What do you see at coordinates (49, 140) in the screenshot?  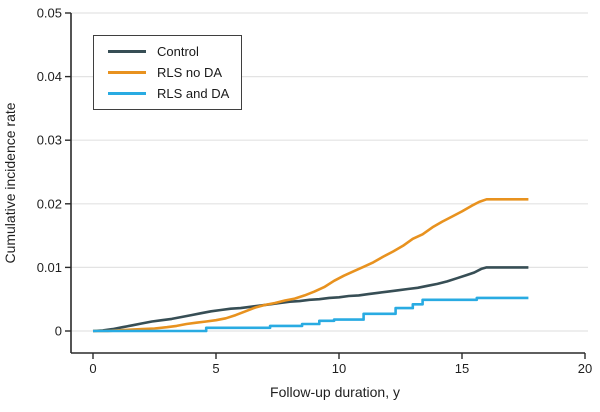 I see `y-tick-label: 0.03` at bounding box center [49, 140].